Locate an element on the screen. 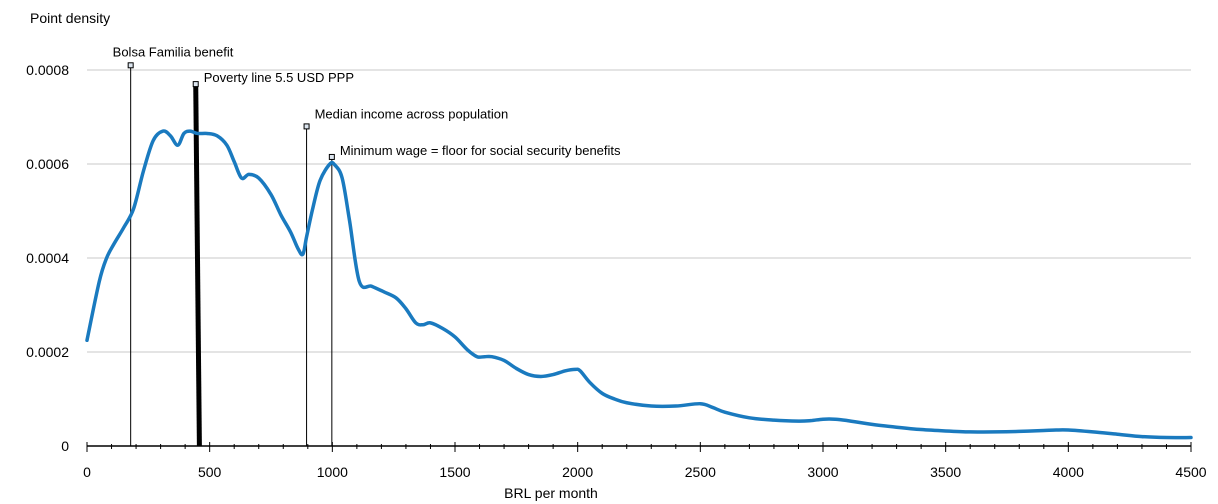 This screenshot has width=1218, height=504. y-tick-label-4: 0.0008 is located at coordinates (47, 70).